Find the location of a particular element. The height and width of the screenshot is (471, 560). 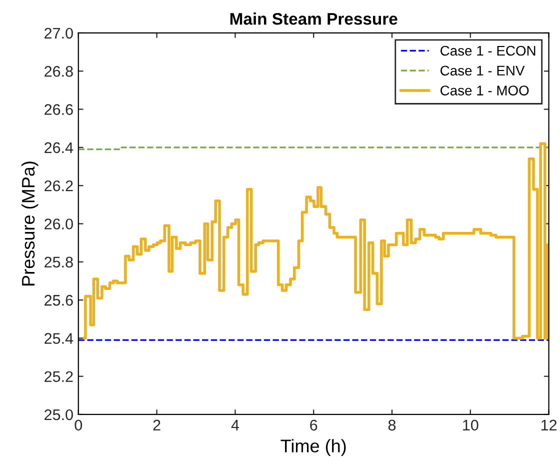

legend-label: Case 1 - ENV is located at coordinates (482, 71).